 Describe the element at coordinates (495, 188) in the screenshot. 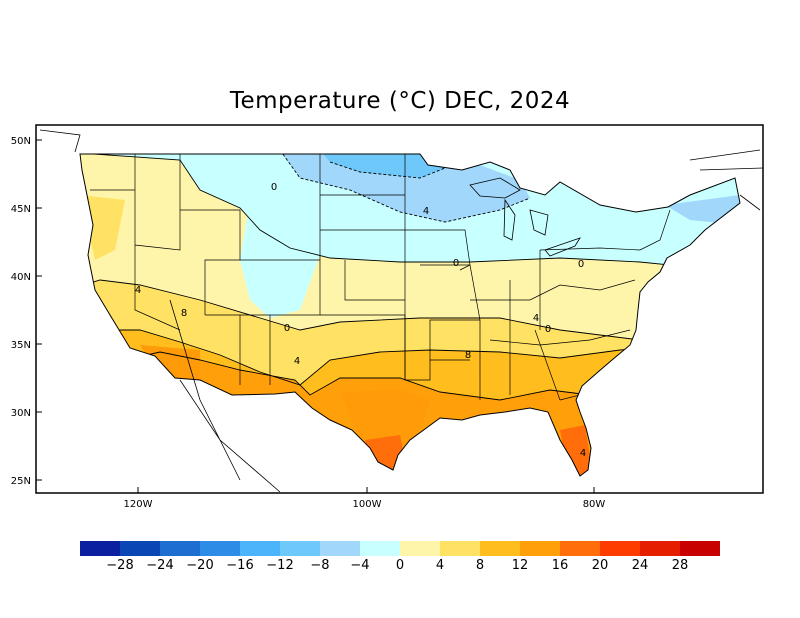

I see `lake-superior` at that location.